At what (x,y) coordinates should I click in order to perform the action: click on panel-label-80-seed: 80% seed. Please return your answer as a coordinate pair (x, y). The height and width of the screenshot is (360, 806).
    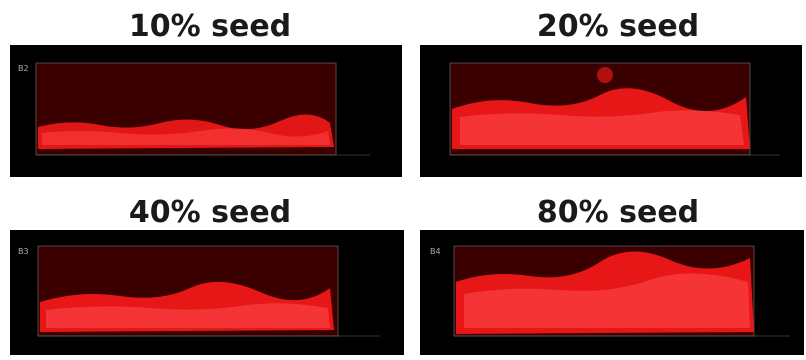
    Looking at the image, I should click on (618, 212).